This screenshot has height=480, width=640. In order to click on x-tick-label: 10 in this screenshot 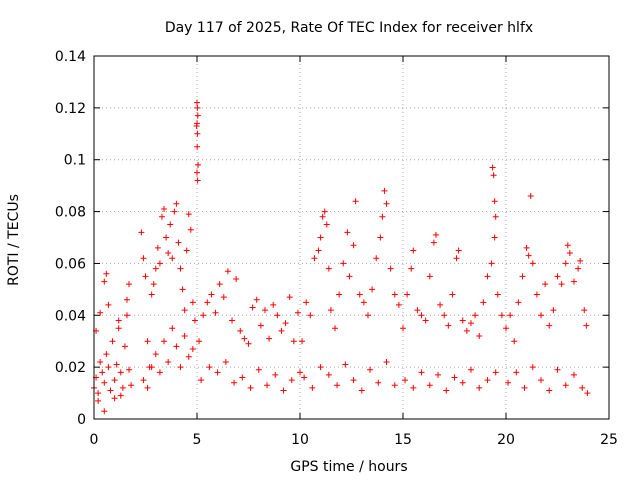, I will do `click(300, 440)`.